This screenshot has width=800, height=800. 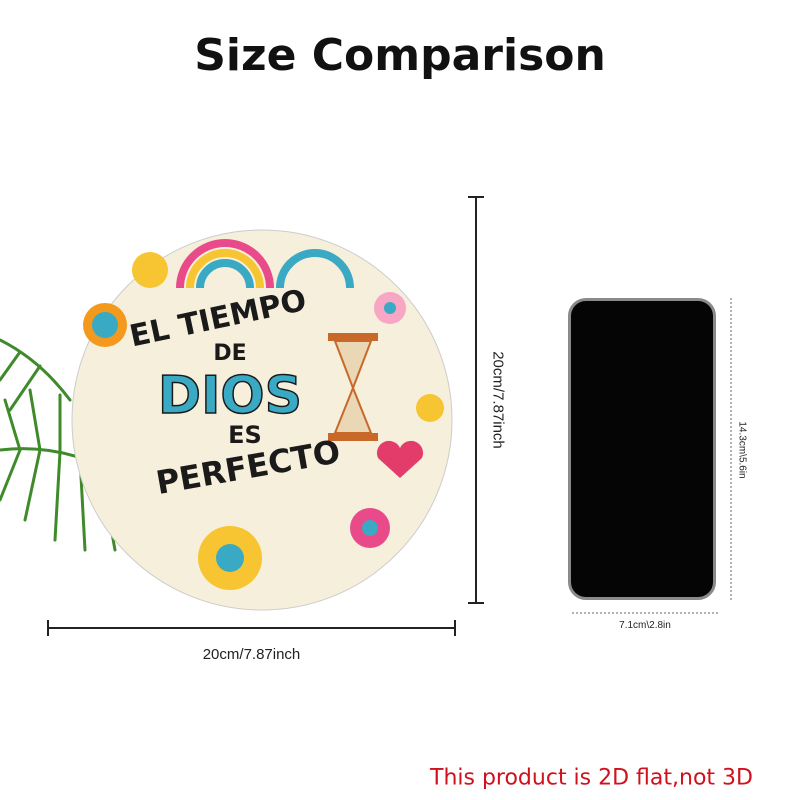 I want to click on artwork-text-dios: DIOS, so click(x=230, y=396).